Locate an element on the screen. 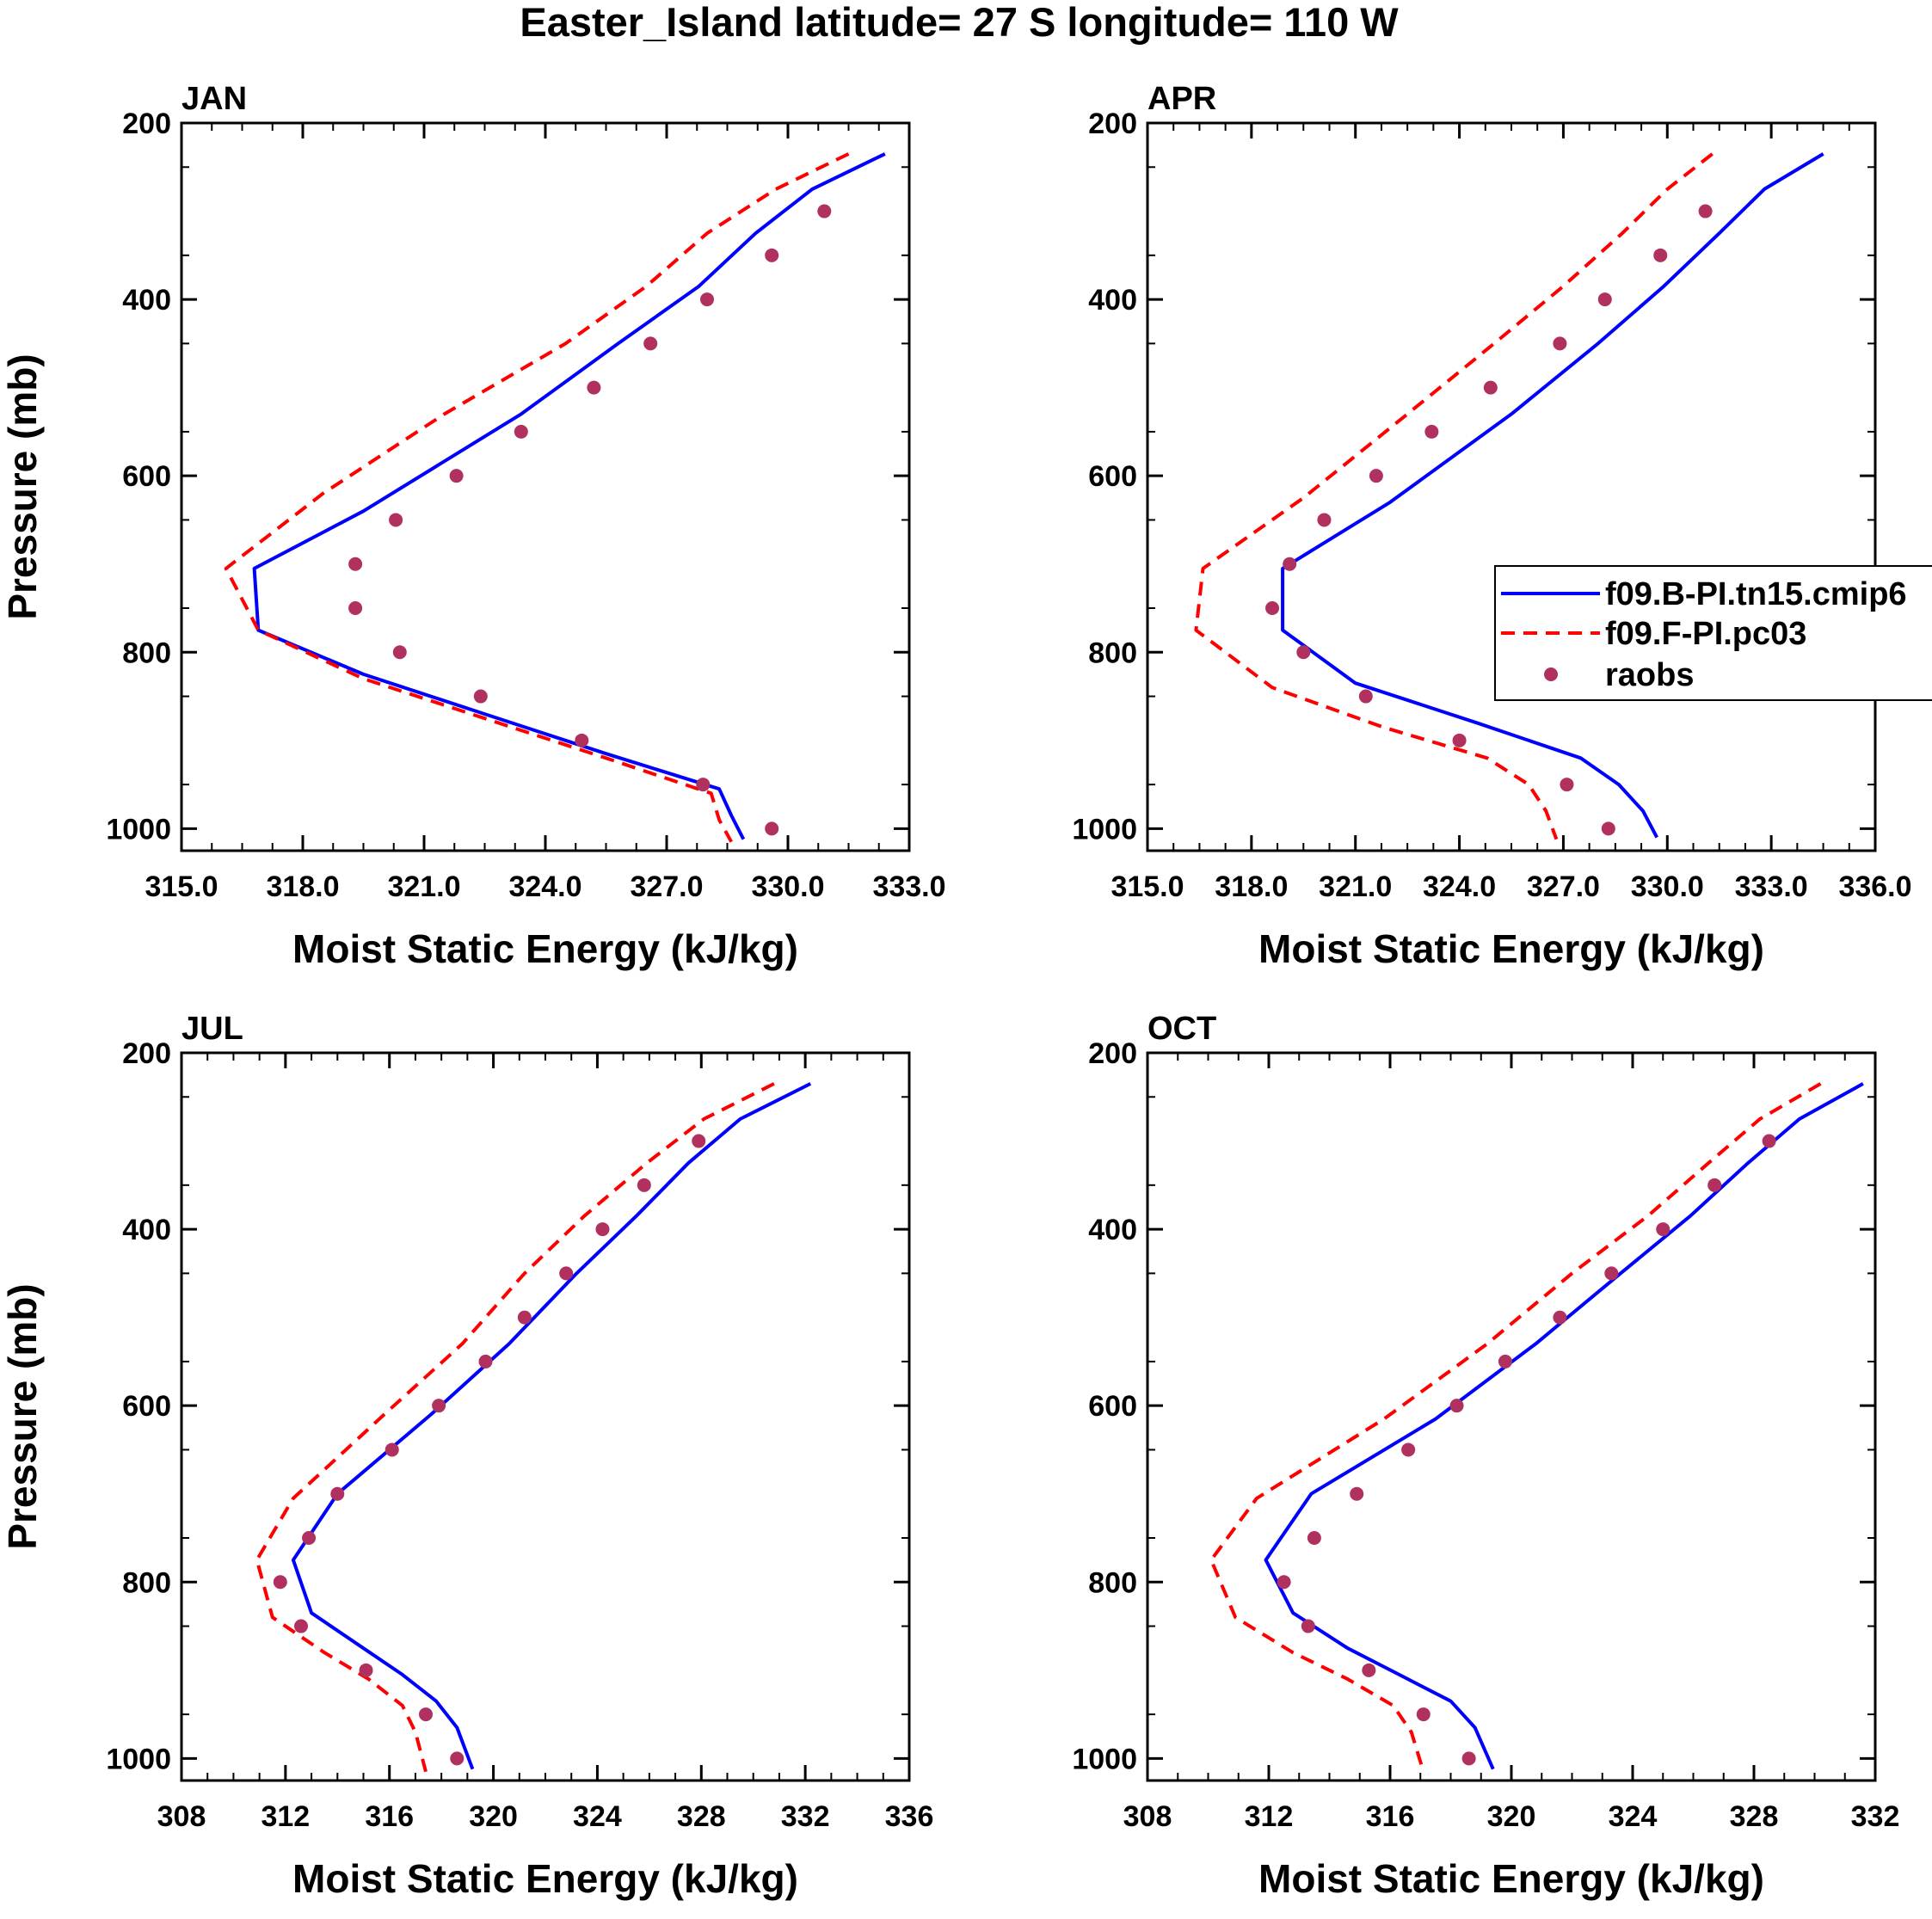  legend-label-model-f: f09.F-PI.pc03 is located at coordinates (1705, 634).